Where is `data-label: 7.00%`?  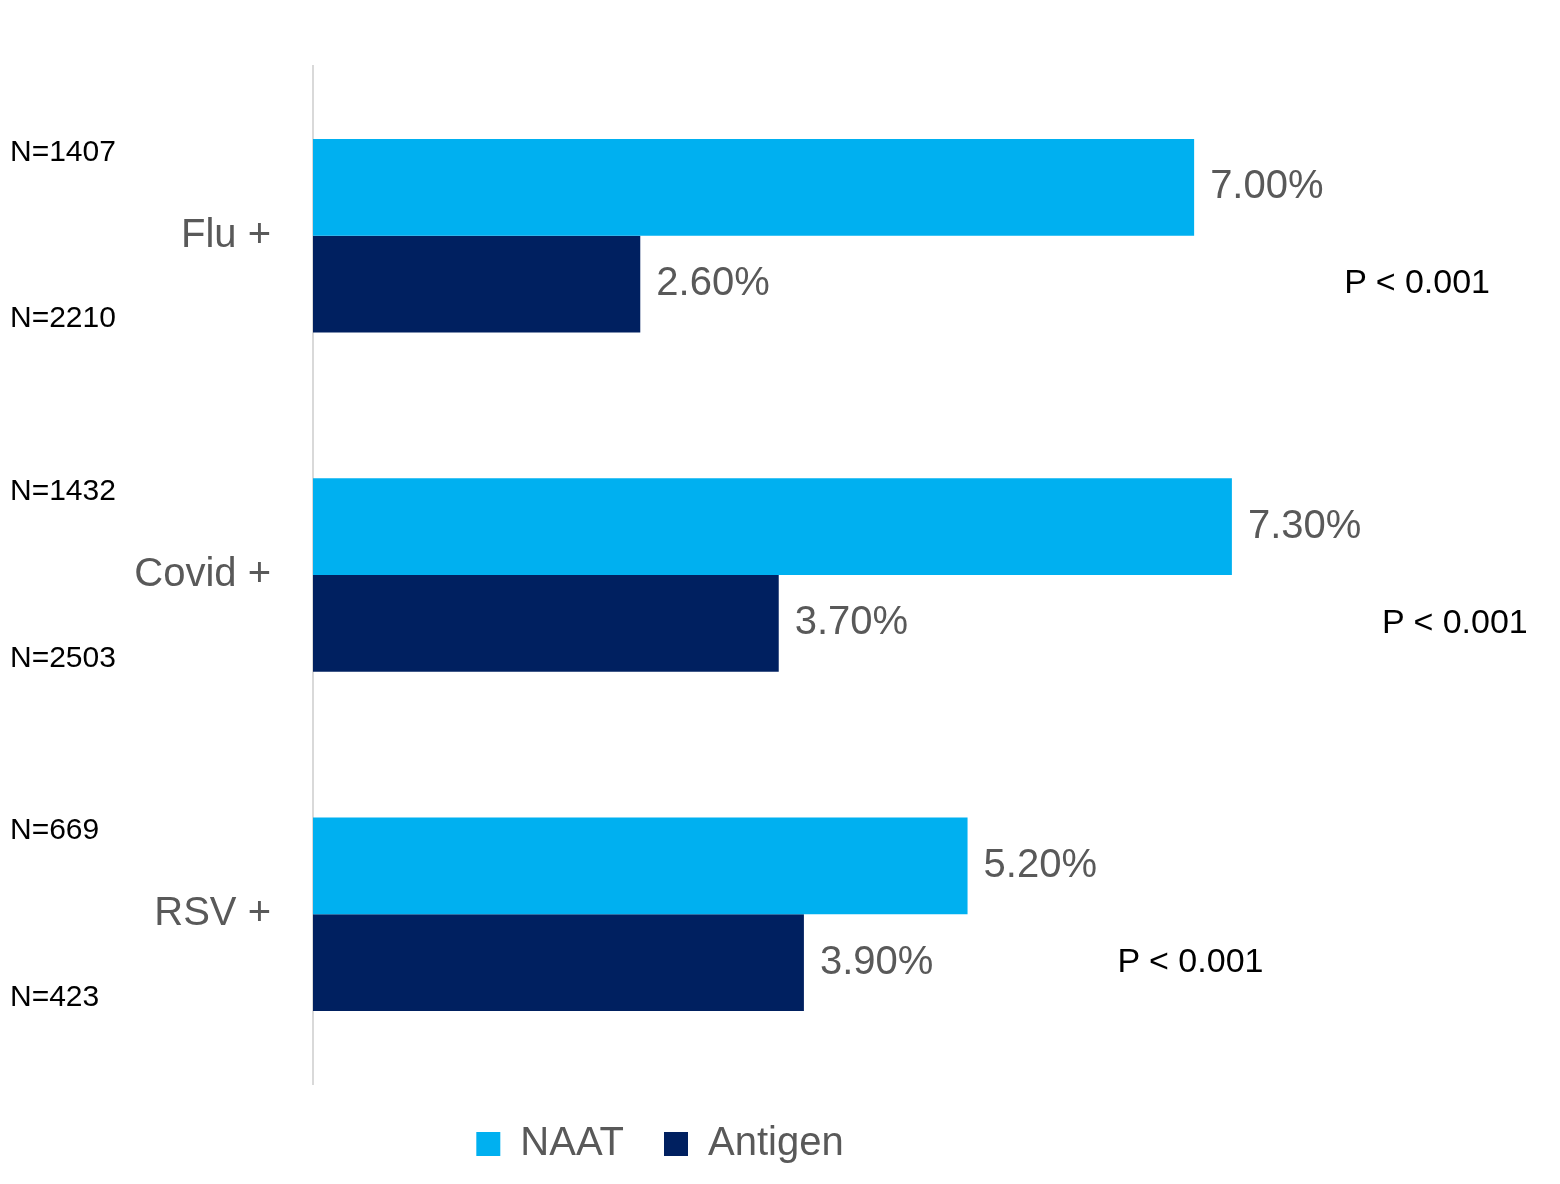
data-label: 7.00% is located at coordinates (1267, 184).